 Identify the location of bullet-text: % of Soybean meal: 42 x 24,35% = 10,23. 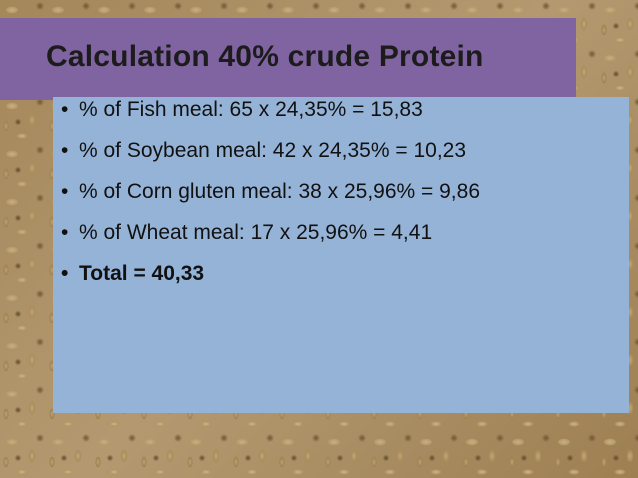
(273, 150).